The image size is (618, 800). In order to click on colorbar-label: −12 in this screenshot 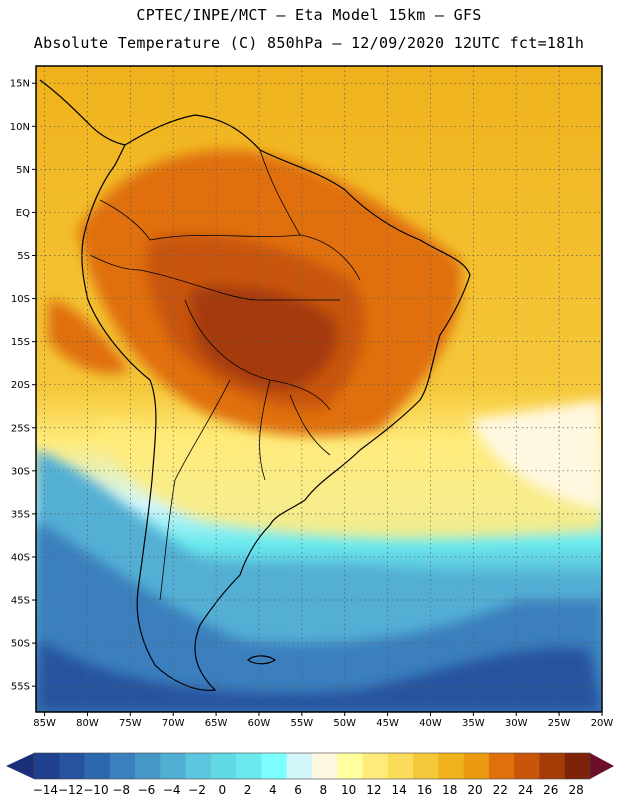, I will do `click(70, 790)`.